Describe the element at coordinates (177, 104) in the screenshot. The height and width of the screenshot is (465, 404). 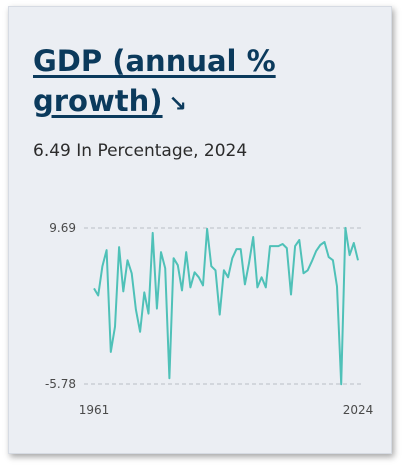
I see `arrow-down-right-icon: ↘` at that location.